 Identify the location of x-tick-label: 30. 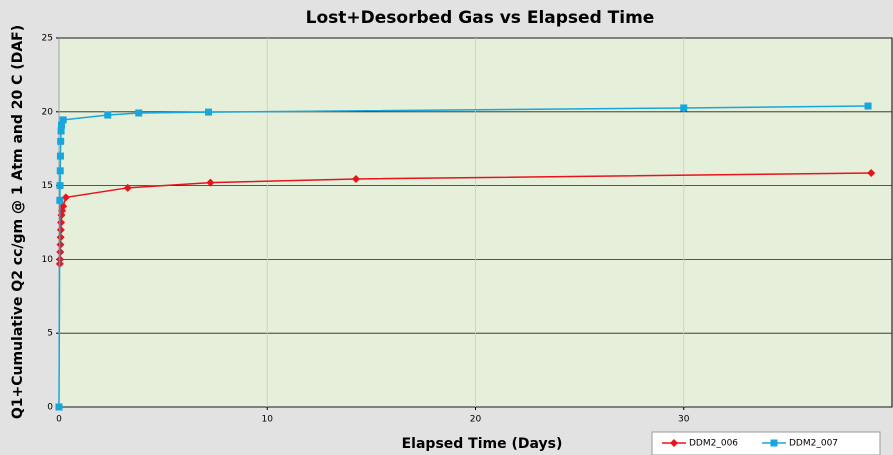
(684, 420).